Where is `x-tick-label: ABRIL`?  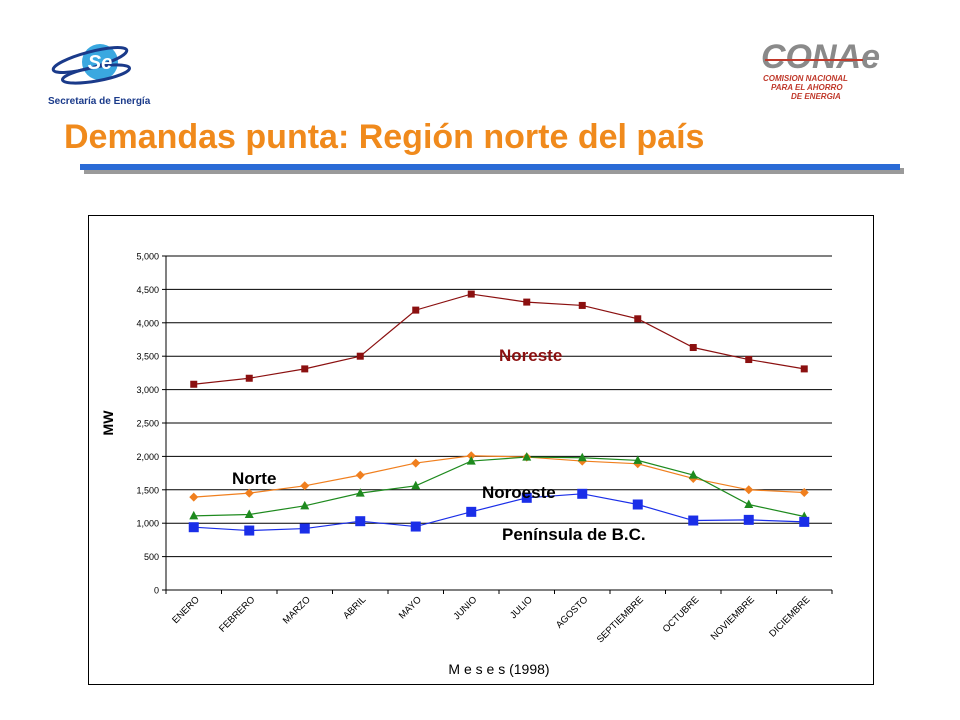
x-tick-label: ABRIL is located at coordinates (354, 607).